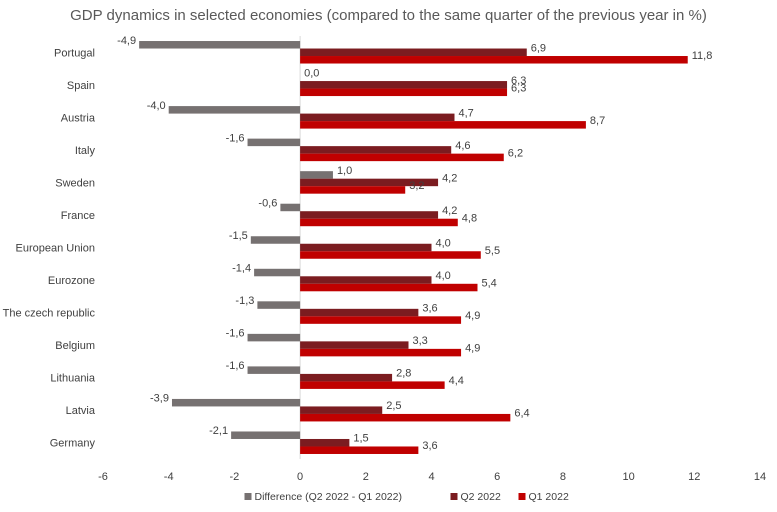 The image size is (777, 512). I want to click on data-label: 2,8, so click(403, 374).